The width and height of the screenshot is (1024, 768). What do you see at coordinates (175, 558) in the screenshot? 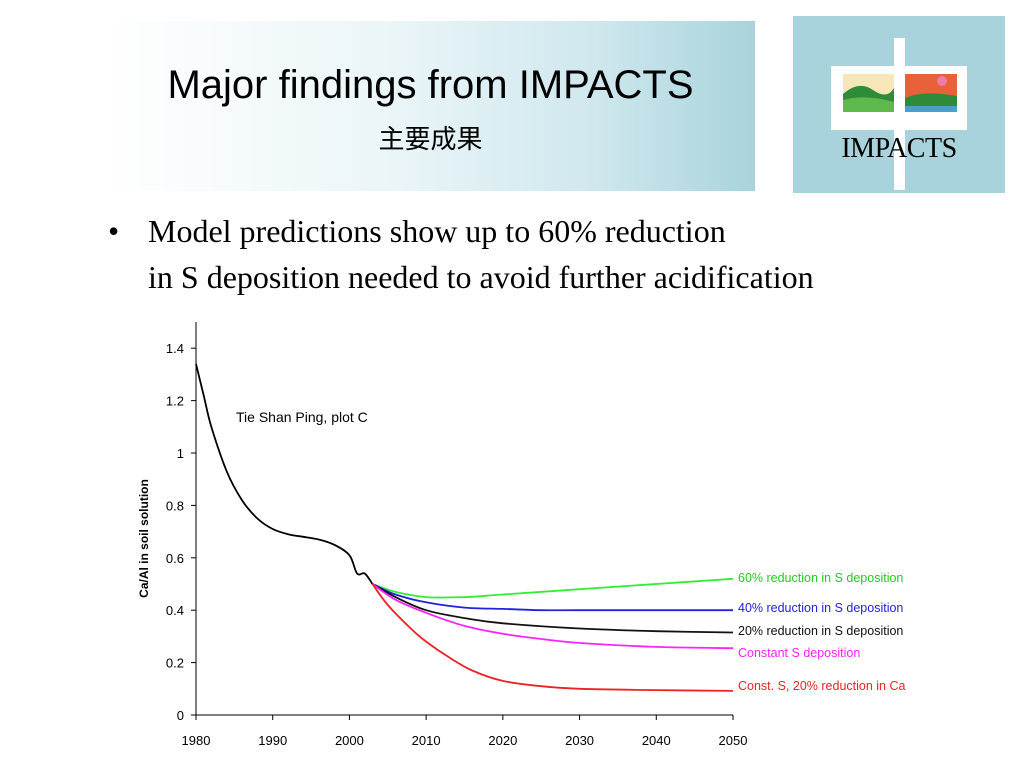
I see `y-tick-label: 0.6` at bounding box center [175, 558].